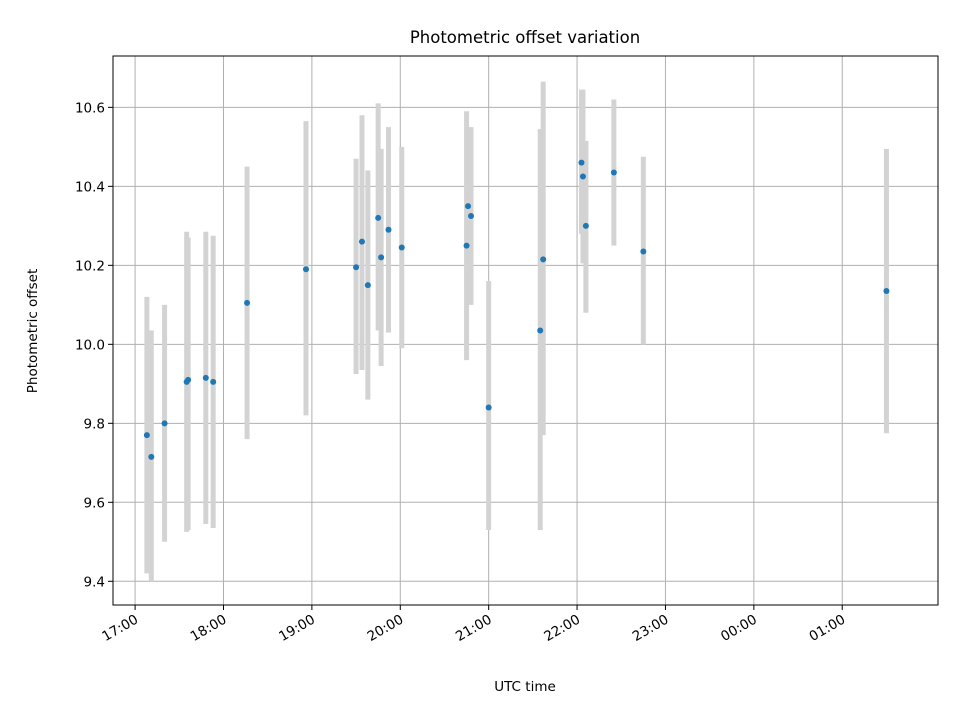 The height and width of the screenshot is (720, 960). I want to click on x-axis-label: UTC time, so click(525, 687).